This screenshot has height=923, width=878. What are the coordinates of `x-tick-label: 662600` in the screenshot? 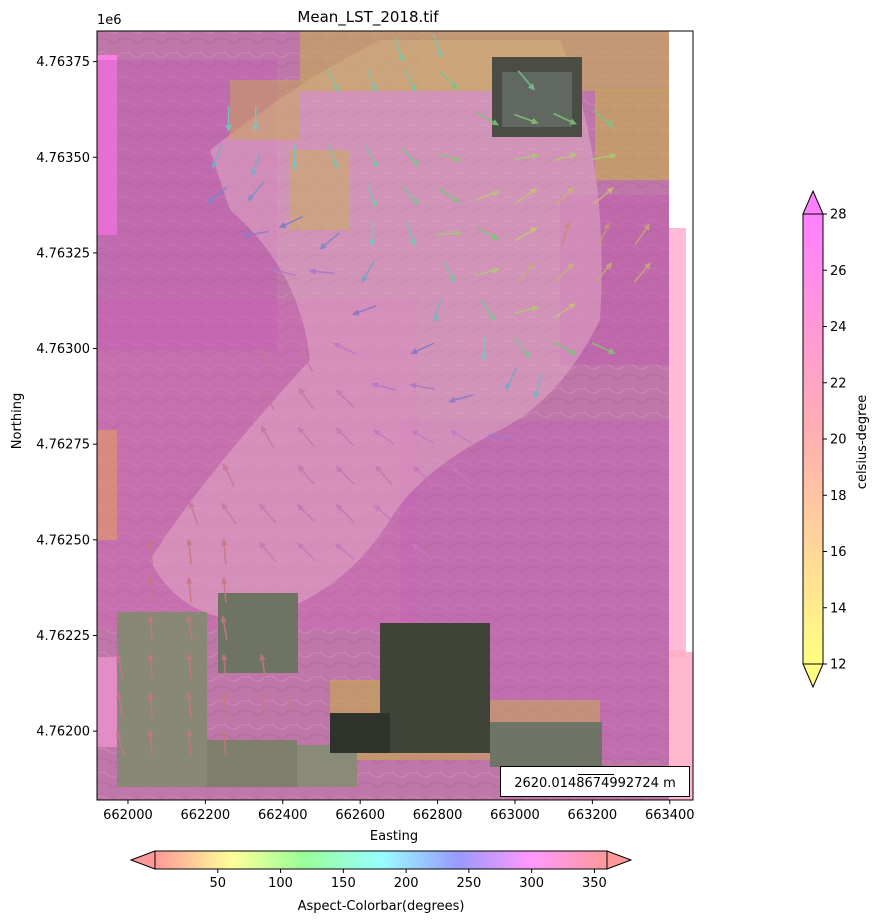 It's located at (360, 815).